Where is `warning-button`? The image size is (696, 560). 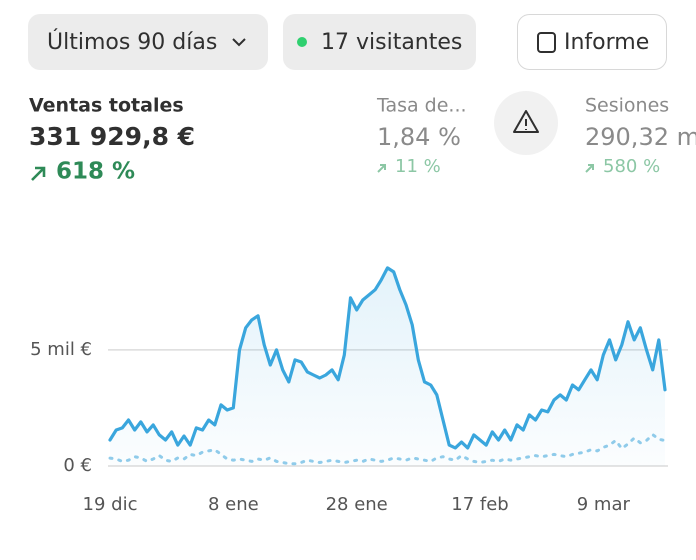 warning-button is located at coordinates (526, 123).